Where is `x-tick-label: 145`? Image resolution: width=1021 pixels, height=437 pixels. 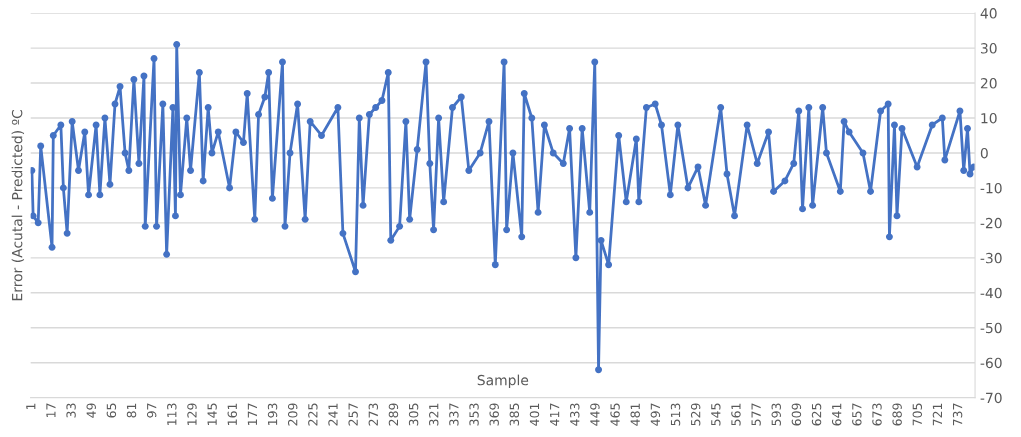
x-tick-label: 145 is located at coordinates (212, 414).